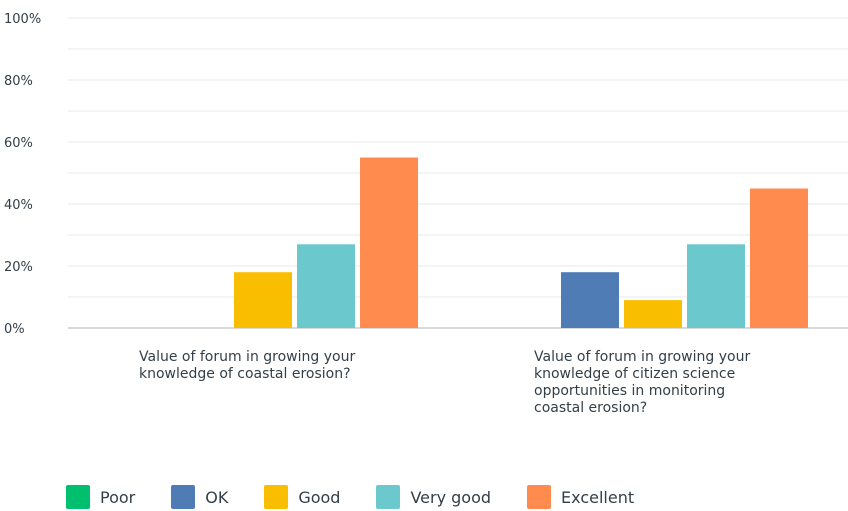 This screenshot has height=511, width=848. Describe the element at coordinates (598, 497) in the screenshot. I see `legend-label-excellent: Excellent` at that location.